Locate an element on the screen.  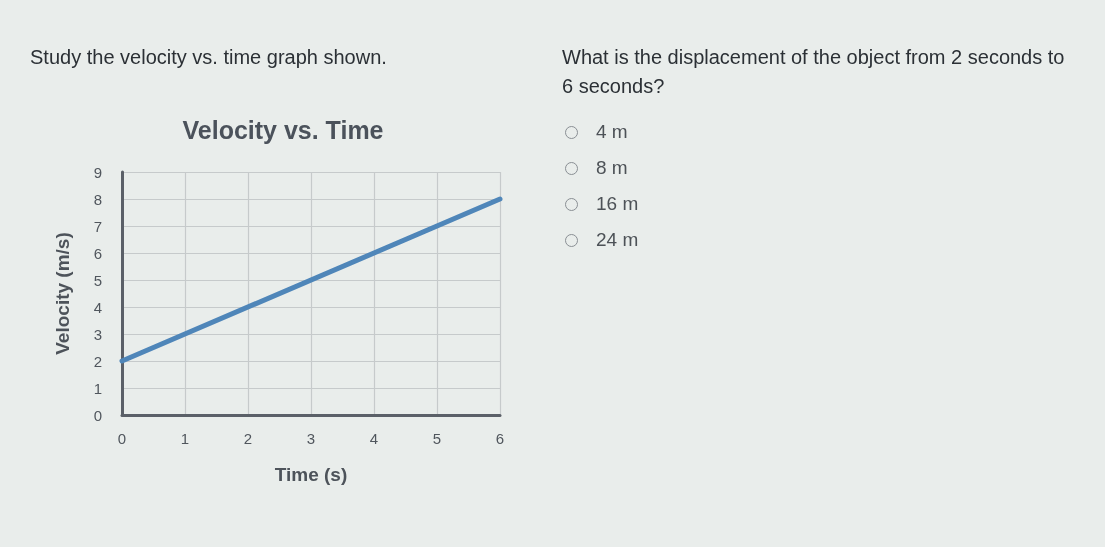
x-tick-label: 5 is located at coordinates (437, 438).